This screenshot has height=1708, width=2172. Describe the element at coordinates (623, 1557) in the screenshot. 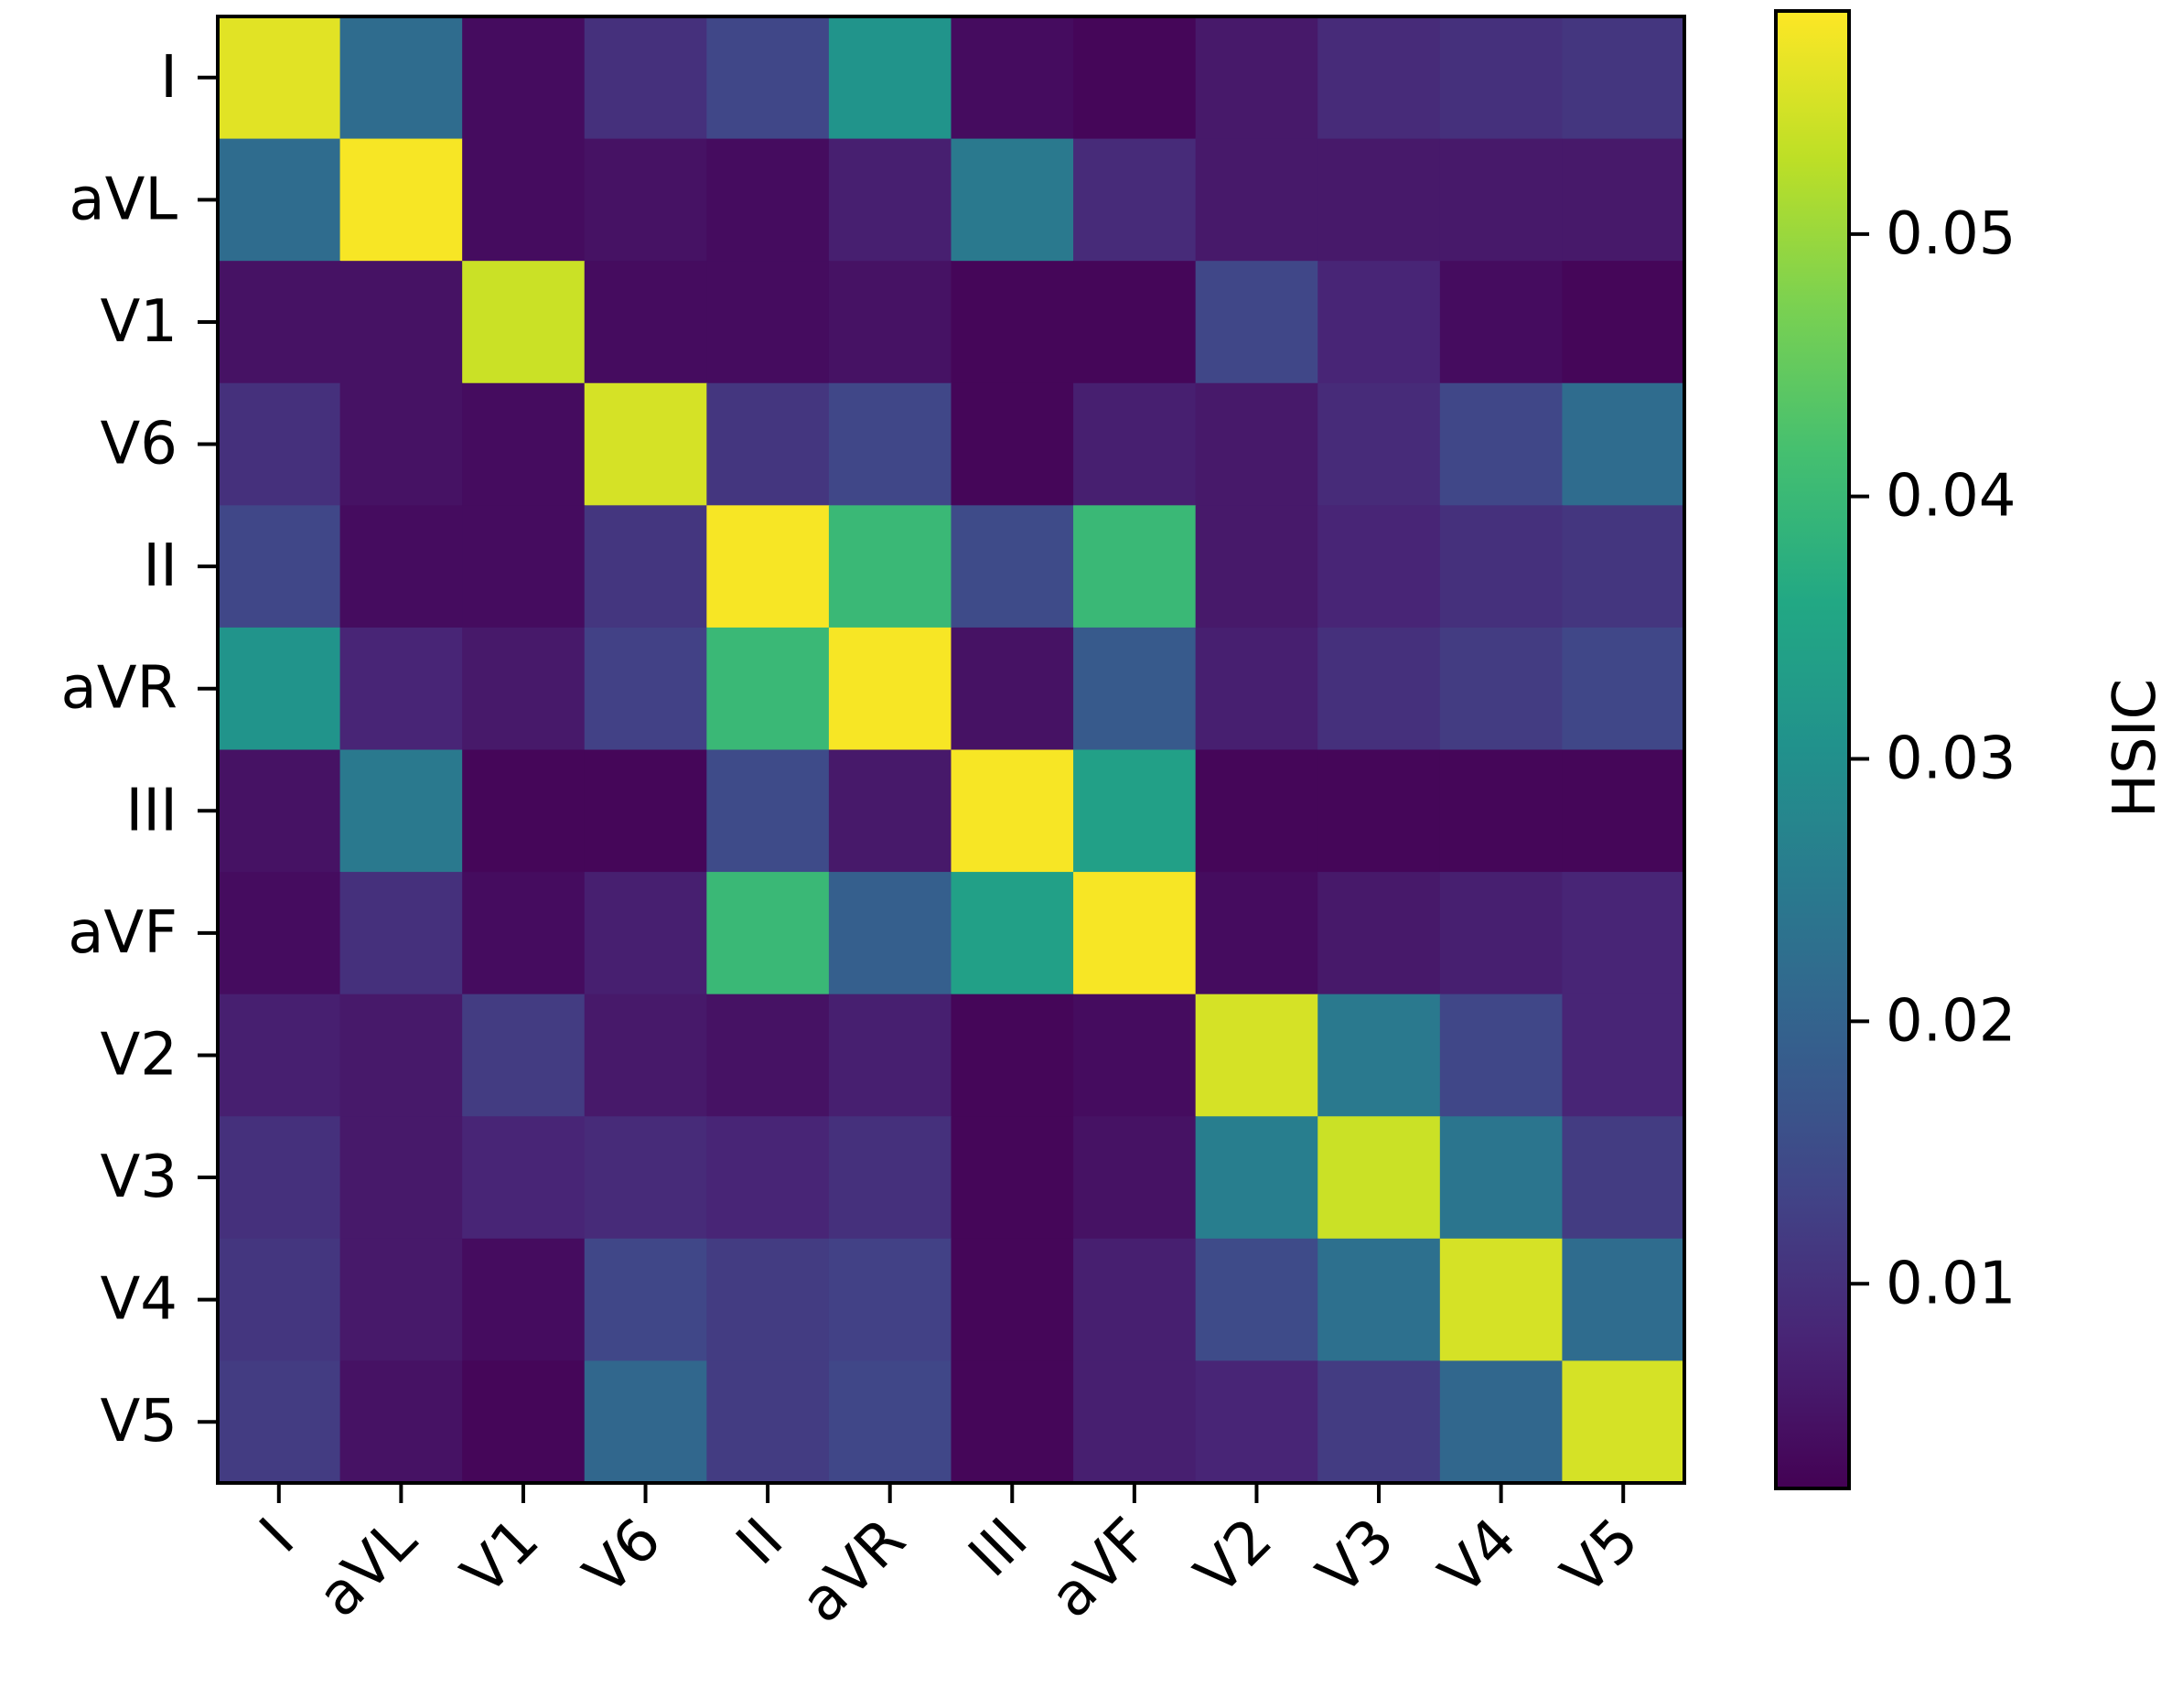

I see `x-tick-label: V6` at that location.